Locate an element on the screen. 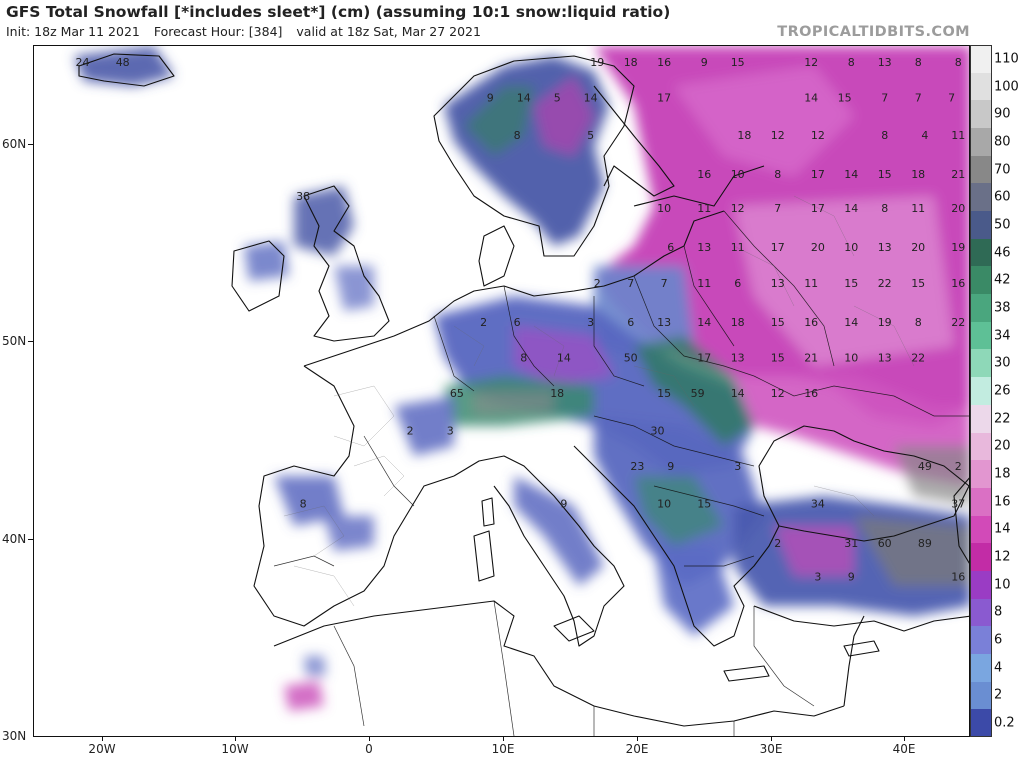 Image resolution: width=1024 pixels, height=760 pixels. colorbar-label: 22 is located at coordinates (1002, 419).